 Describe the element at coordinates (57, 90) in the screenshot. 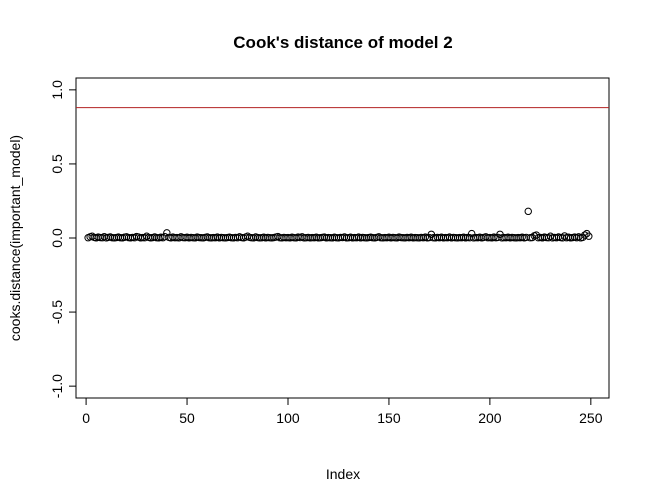

I see `y-tick-label: 1.0` at that location.